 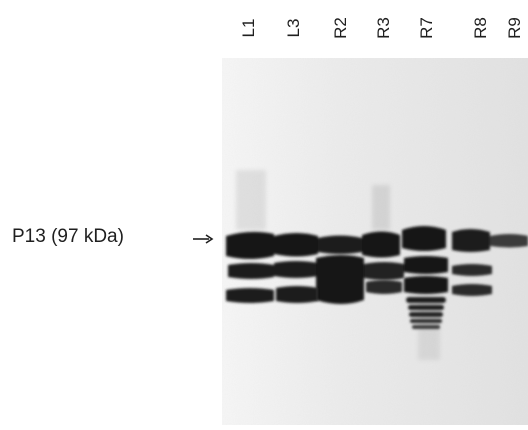 I want to click on band-r7-top, so click(x=424, y=238).